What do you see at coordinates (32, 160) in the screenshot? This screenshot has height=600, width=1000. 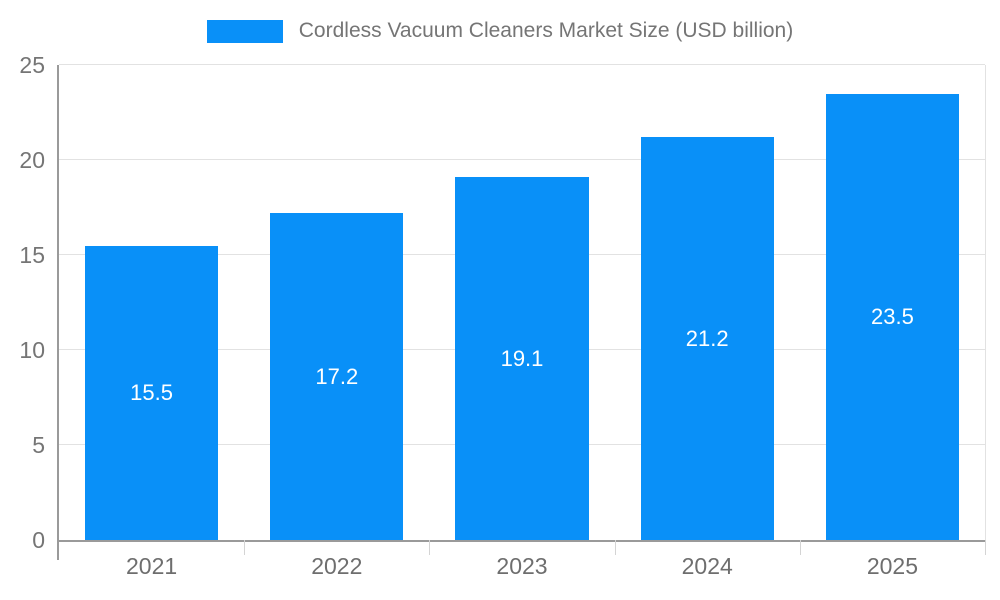 I see `y-axis-label-20: 20` at bounding box center [32, 160].